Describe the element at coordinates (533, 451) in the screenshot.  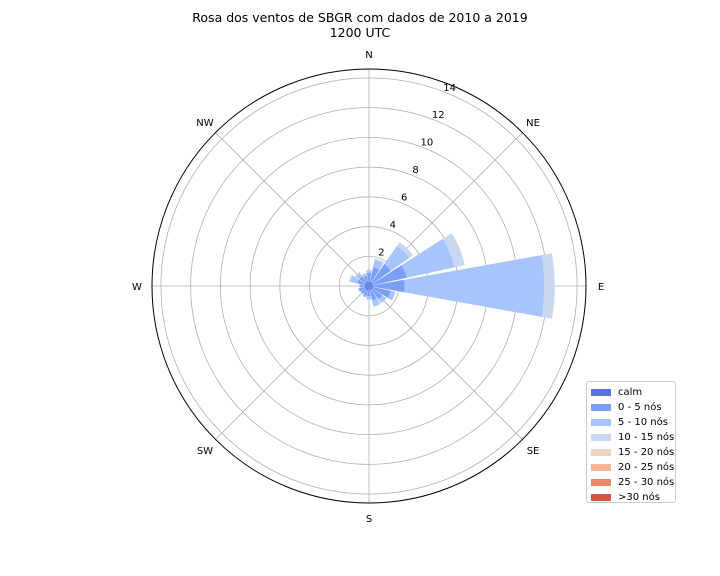
I see `direction-label: SE` at that location.